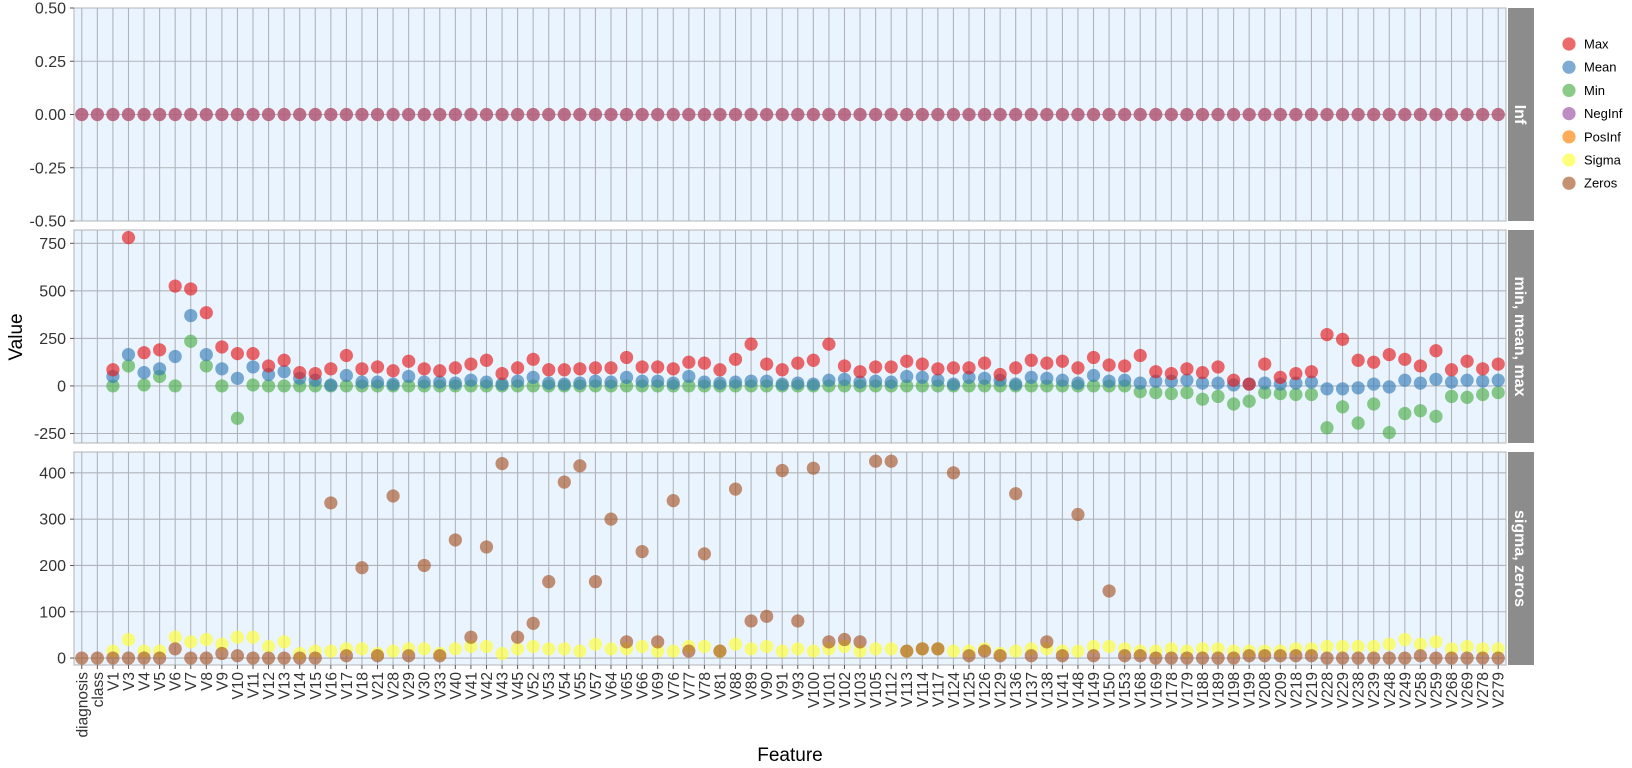 The height and width of the screenshot is (768, 1632). Describe the element at coordinates (829, 690) in the screenshot. I see `x-tick-label: V101` at that location.